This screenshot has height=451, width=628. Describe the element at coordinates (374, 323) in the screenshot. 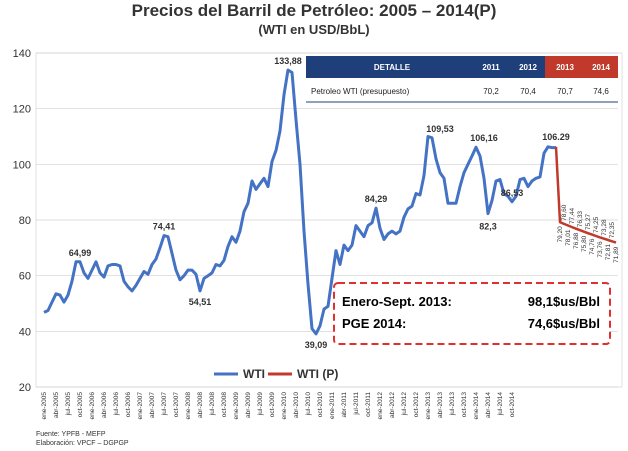

I see `callout-label-2: PGE 2014:` at that location.